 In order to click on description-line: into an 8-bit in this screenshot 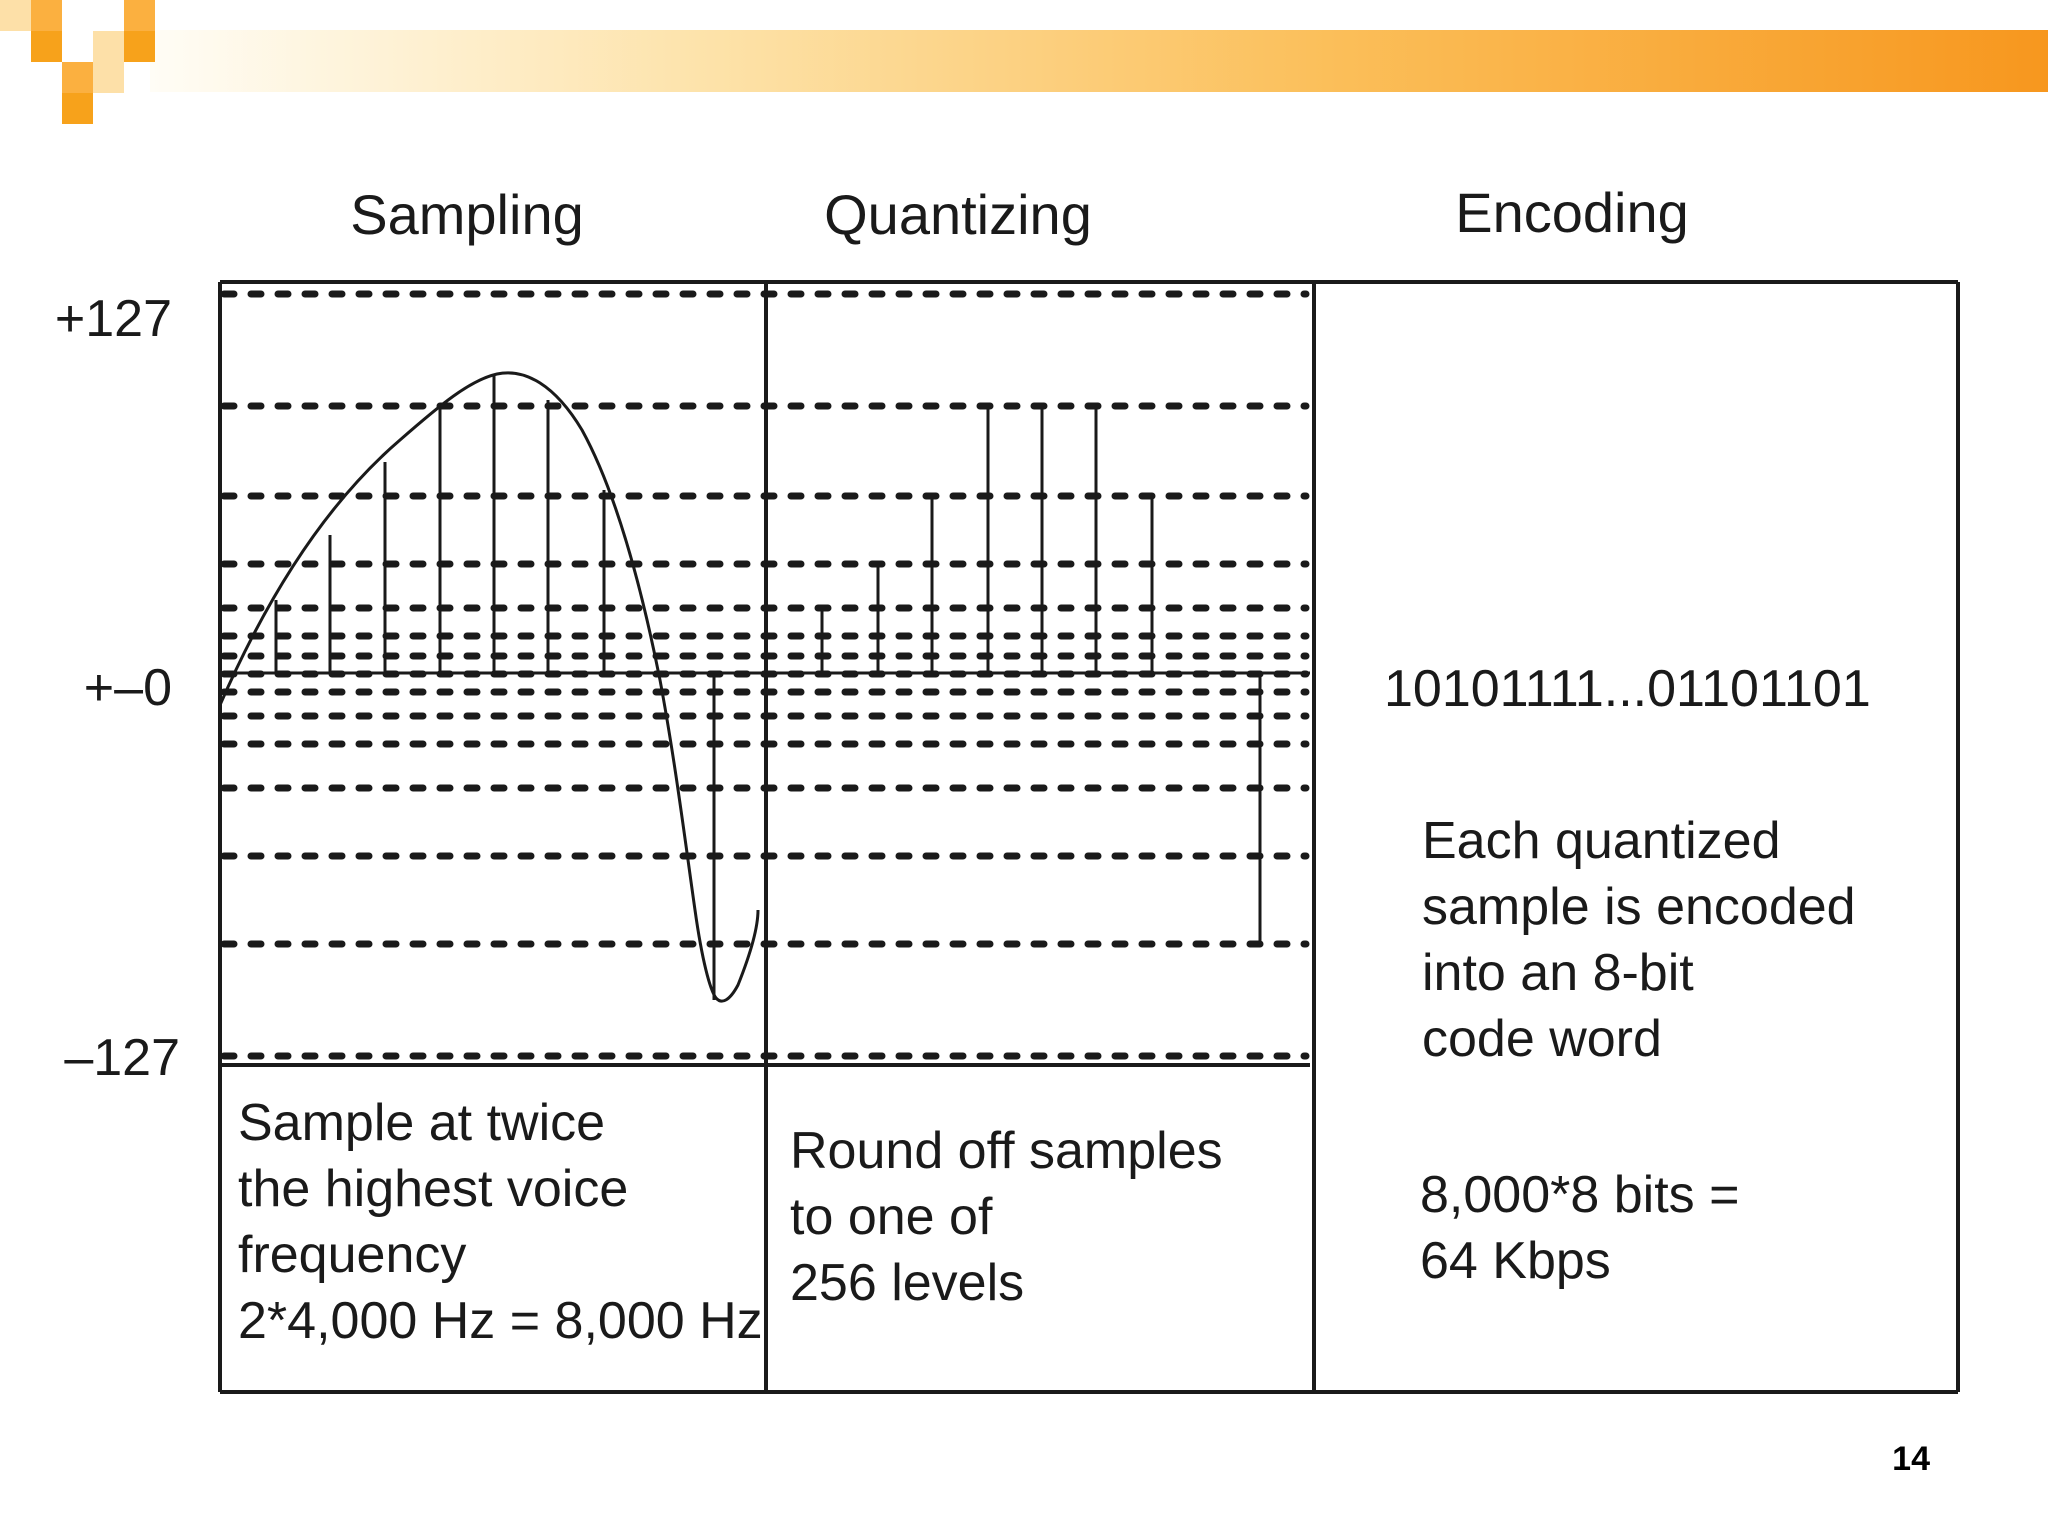, I will do `click(1558, 973)`.